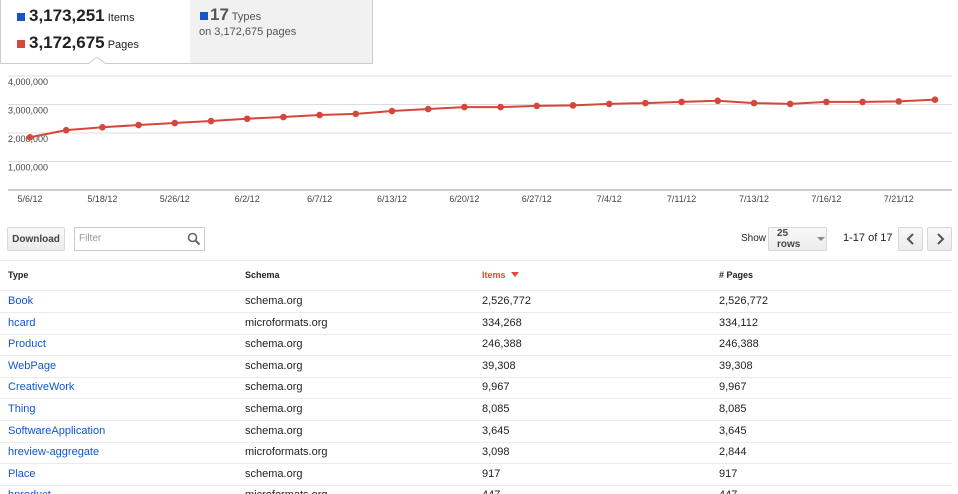  Describe the element at coordinates (514, 274) in the screenshot. I see `sort-arrow` at that location.